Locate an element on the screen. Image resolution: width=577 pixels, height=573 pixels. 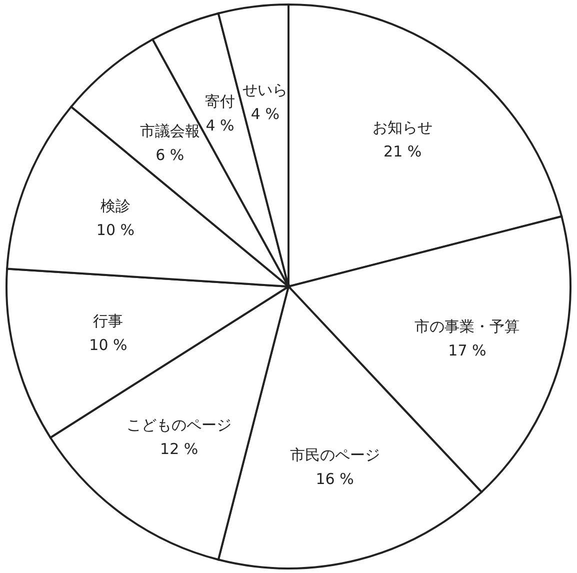
data-label: 21 % is located at coordinates (403, 151).